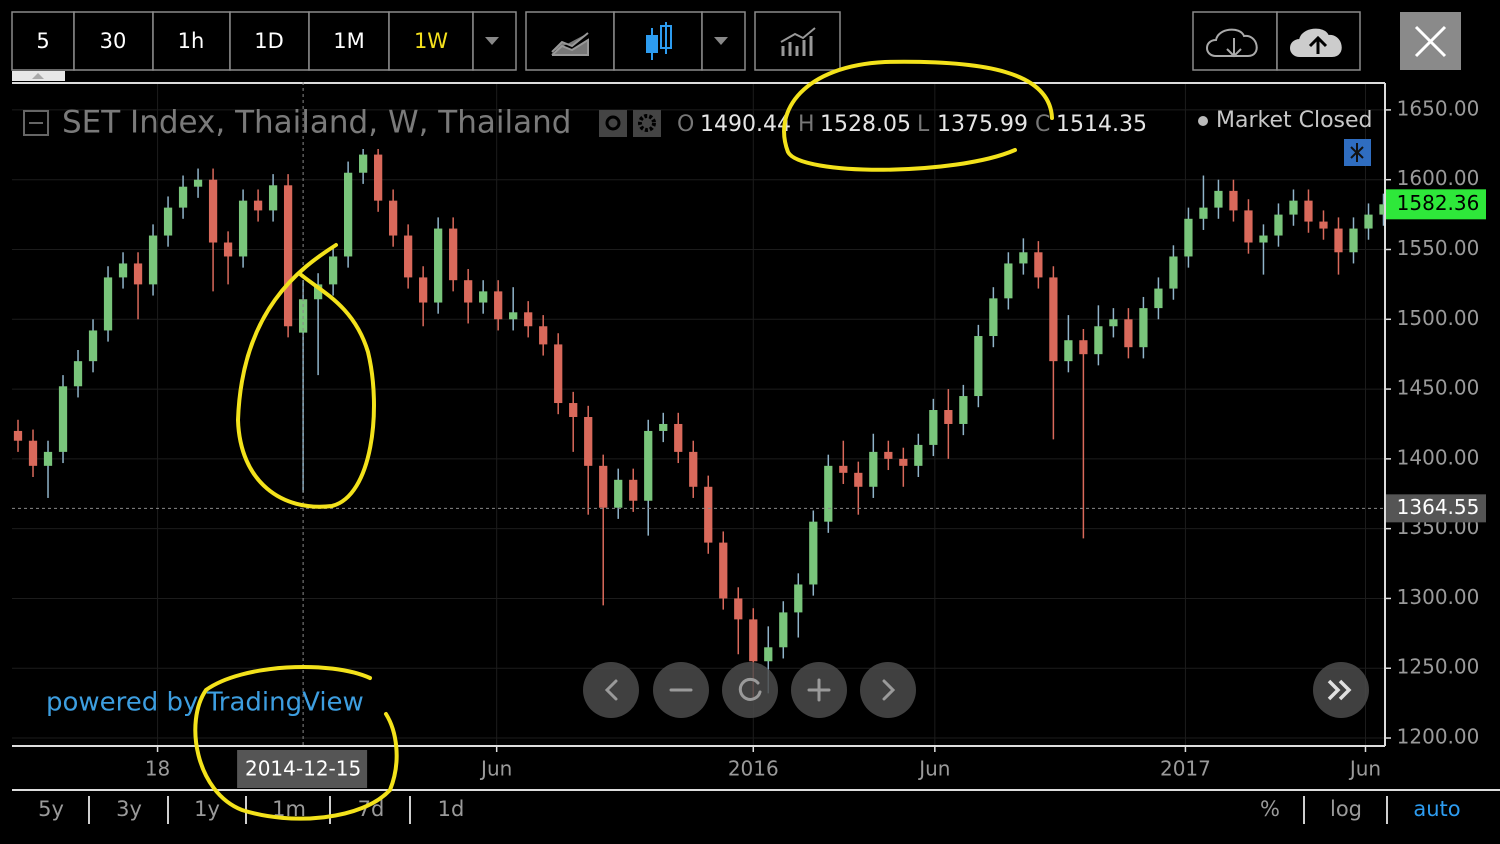 This screenshot has height=844, width=1500. I want to click on line-icon, so click(570, 44).